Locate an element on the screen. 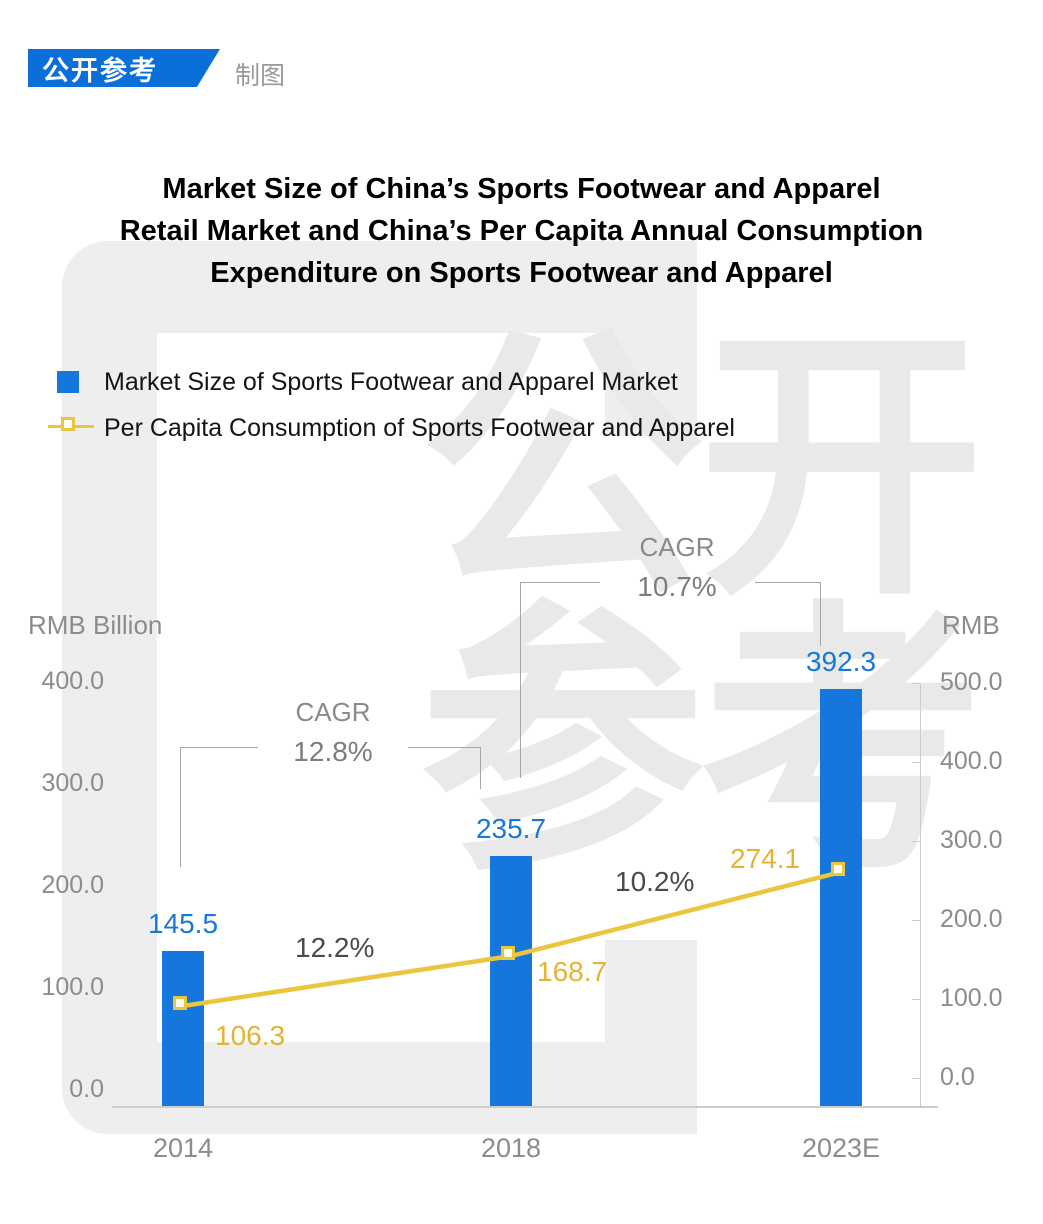 Image resolution: width=1043 pixels, height=1224 pixels. watermark-bracket-hook-top is located at coordinates (651, 338).